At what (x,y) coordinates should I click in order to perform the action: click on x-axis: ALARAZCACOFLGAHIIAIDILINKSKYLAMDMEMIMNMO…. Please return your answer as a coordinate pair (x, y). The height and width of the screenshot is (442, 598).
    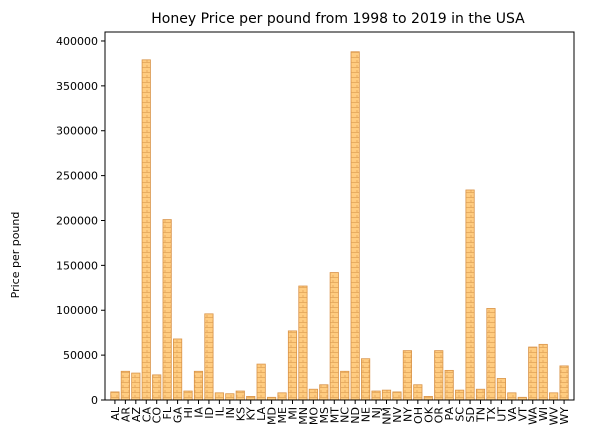
    Looking at the image, I should click on (340, 412).